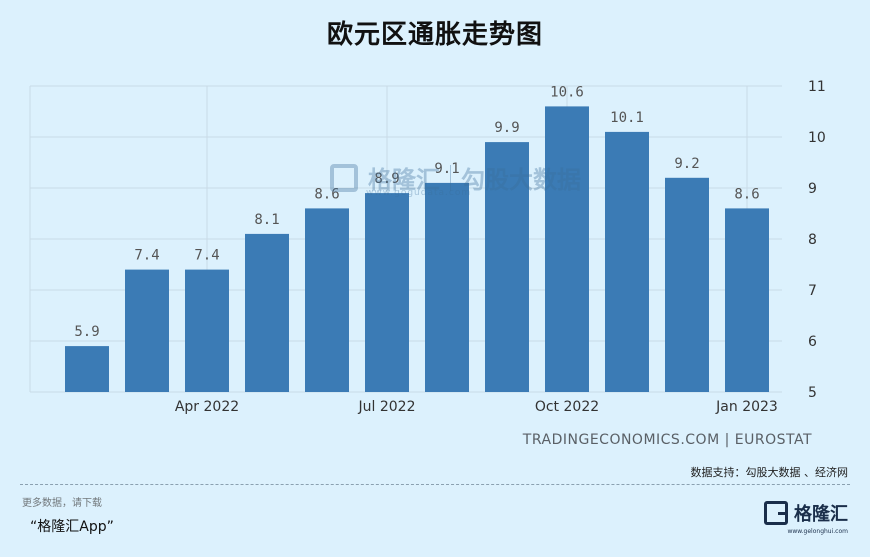 The height and width of the screenshot is (557, 870). Describe the element at coordinates (567, 407) in the screenshot. I see `x-tick-label: Oct 2022` at that location.